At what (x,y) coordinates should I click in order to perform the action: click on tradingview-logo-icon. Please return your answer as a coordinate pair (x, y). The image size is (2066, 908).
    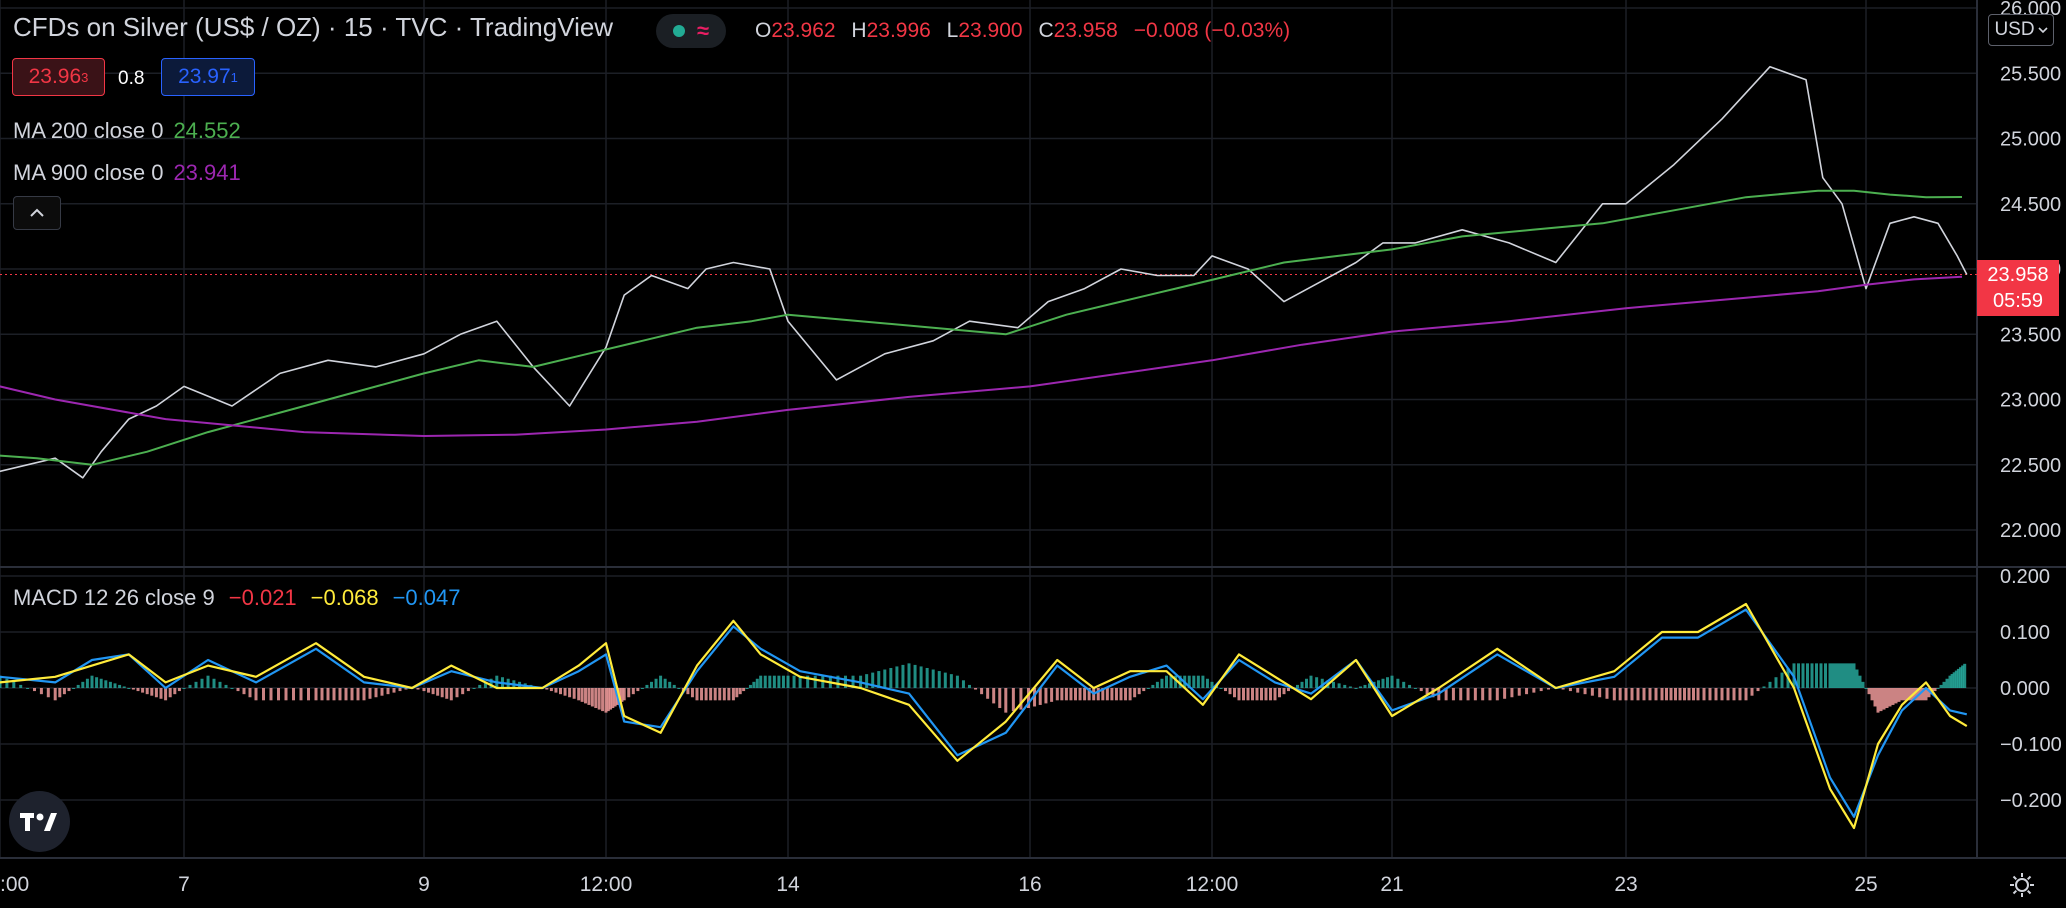
    Looking at the image, I should click on (39, 821).